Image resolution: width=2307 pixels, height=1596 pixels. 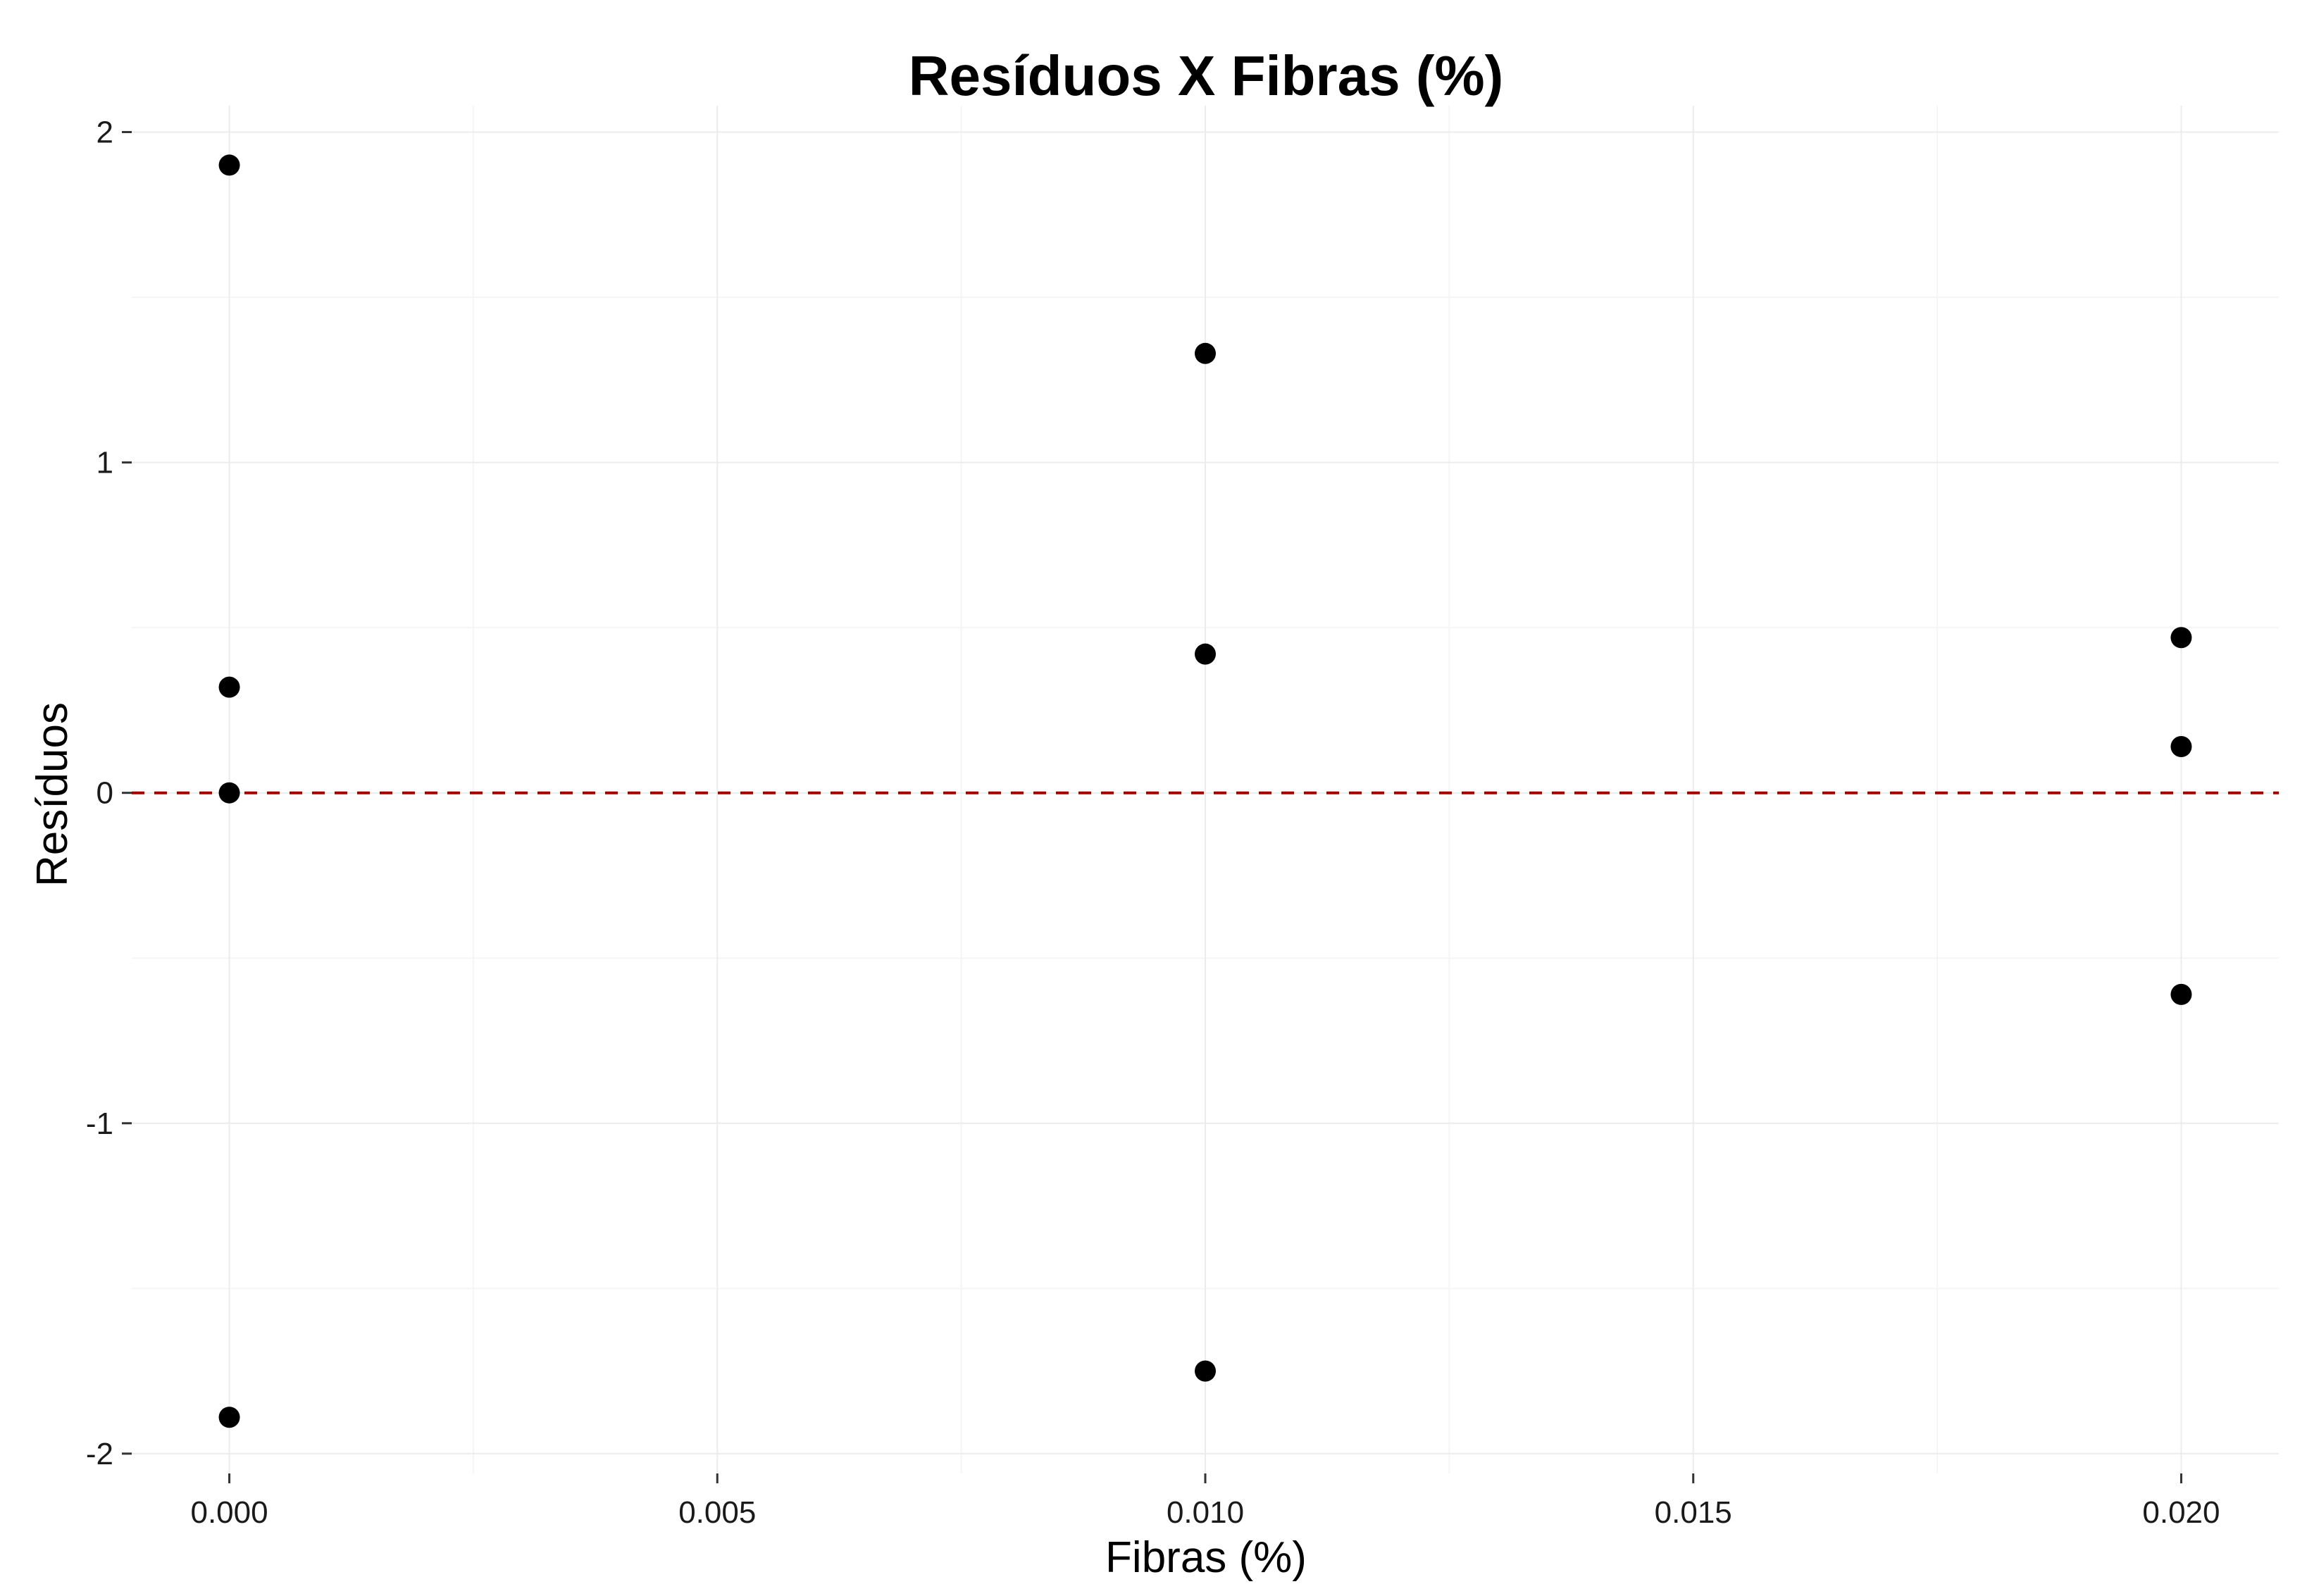 What do you see at coordinates (2181, 1512) in the screenshot?
I see `x-tick-label: 0.020` at bounding box center [2181, 1512].